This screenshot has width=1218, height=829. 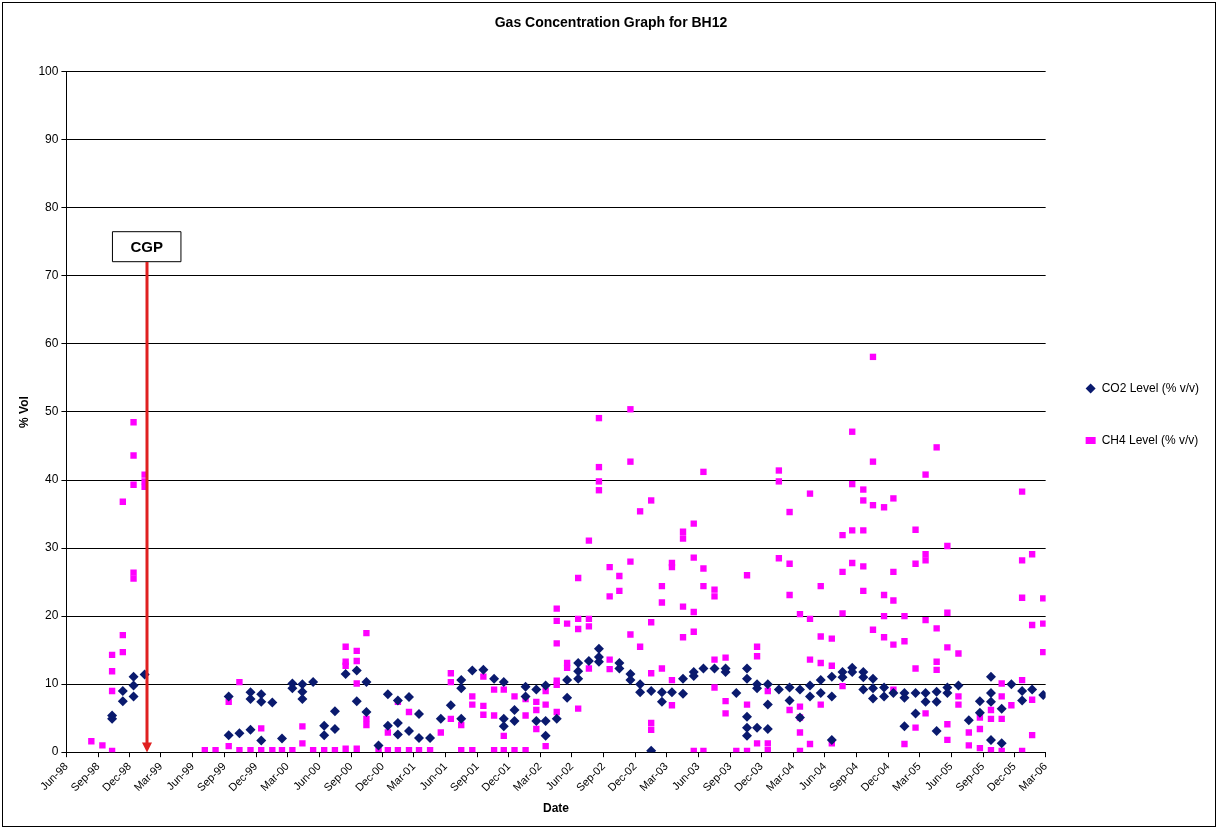 What do you see at coordinates (52, 139) in the screenshot?
I see `y-tick-label: 90` at bounding box center [52, 139].